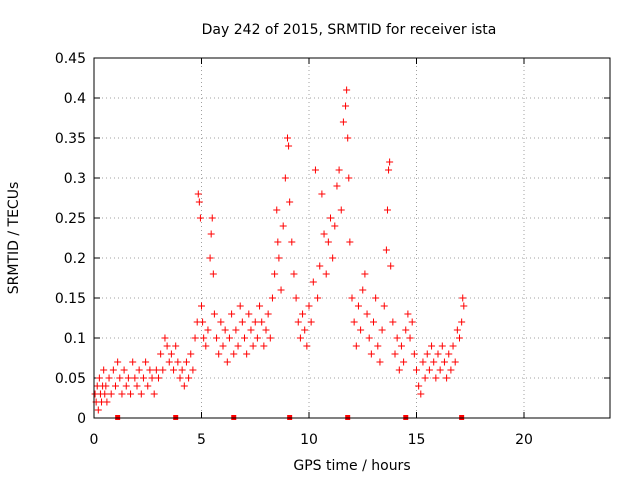 The width and height of the screenshot is (640, 480). Describe the element at coordinates (14, 238) in the screenshot. I see `y-axis-label: SRMTID / TECUs` at that location.